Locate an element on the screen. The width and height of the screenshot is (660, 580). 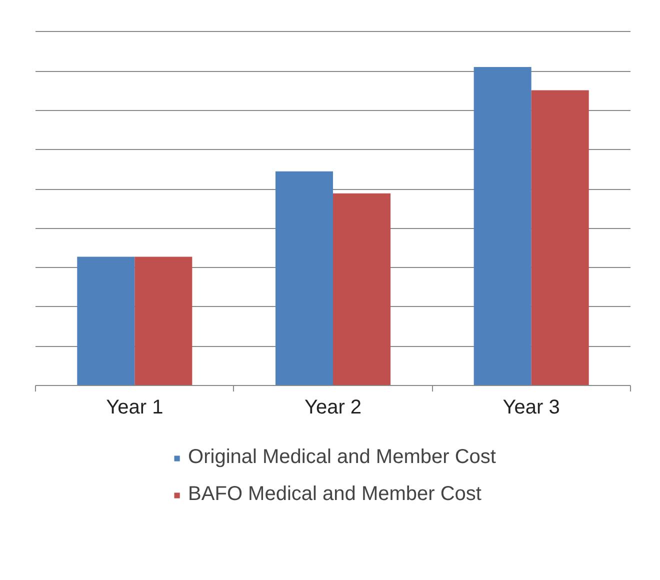
x-tick-label: Year 1 is located at coordinates (135, 407).